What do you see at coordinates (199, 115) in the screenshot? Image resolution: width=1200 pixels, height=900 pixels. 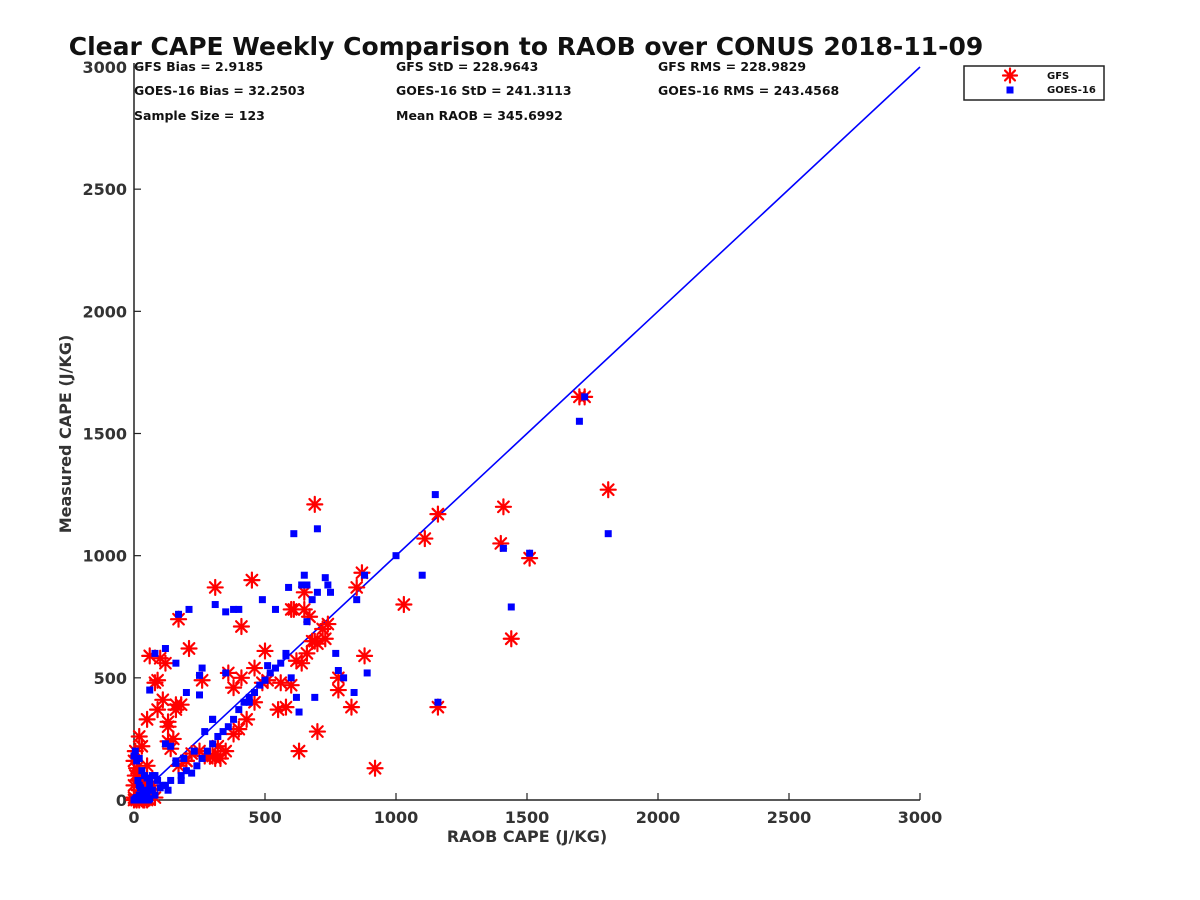 I see `stat-sample-size: Sample Size = 123` at bounding box center [199, 115].